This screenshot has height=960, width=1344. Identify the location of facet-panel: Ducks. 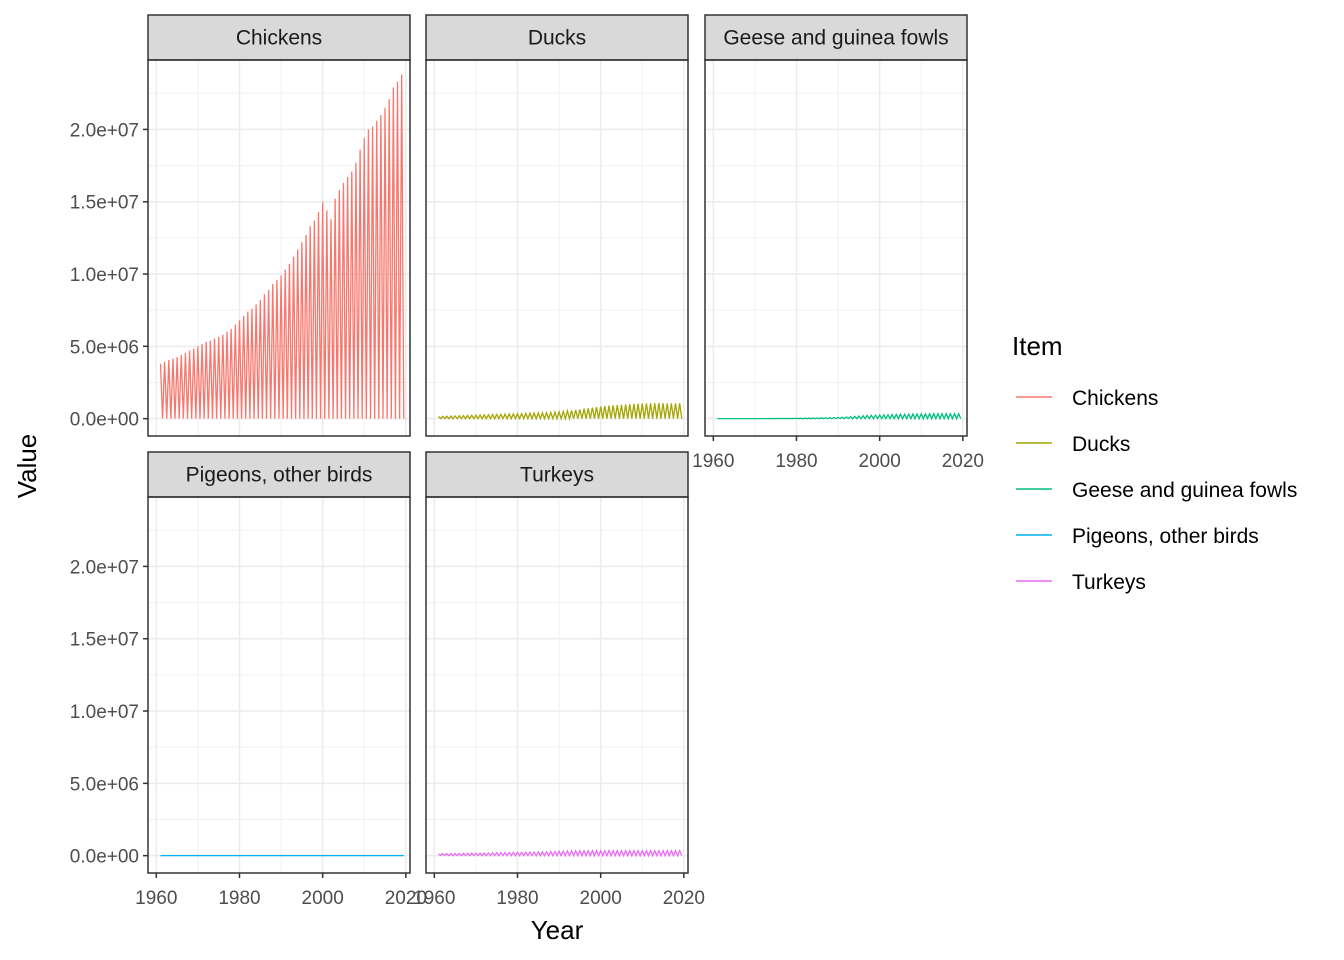
(557, 225).